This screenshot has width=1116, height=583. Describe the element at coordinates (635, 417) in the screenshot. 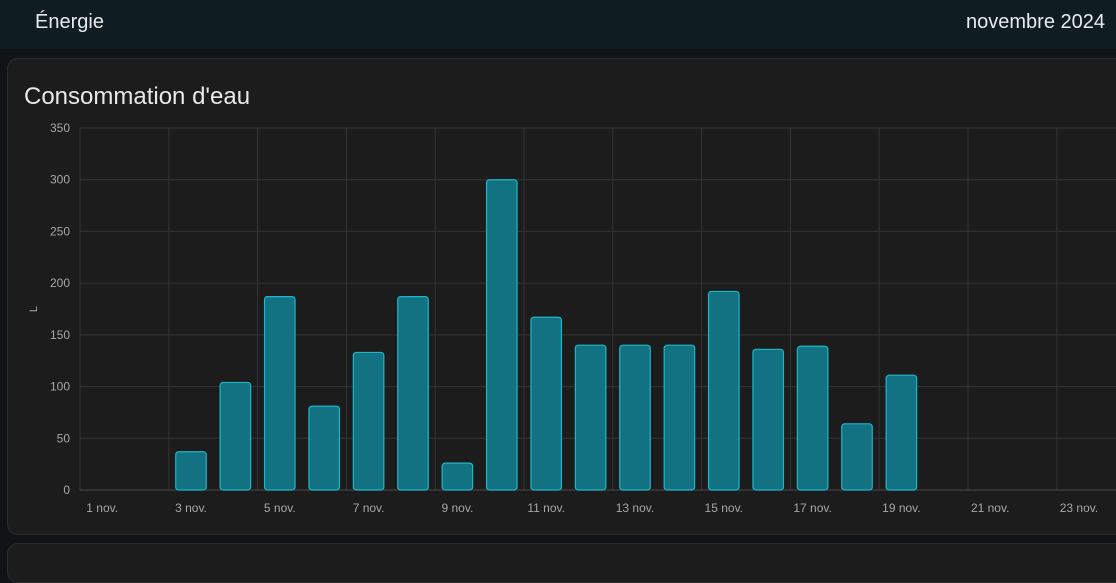

I see `bar-13-nov` at that location.